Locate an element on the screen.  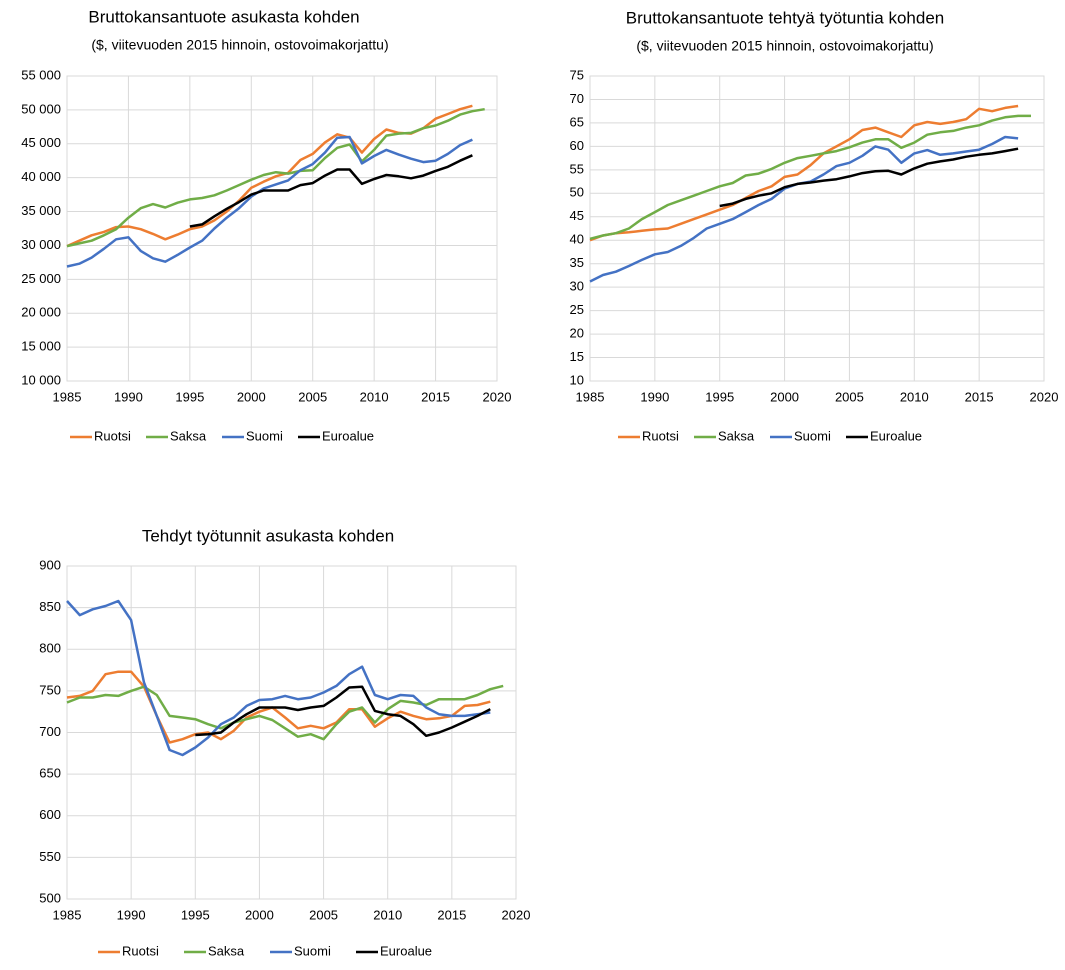
y-tick-label: 35 is located at coordinates (577, 262).